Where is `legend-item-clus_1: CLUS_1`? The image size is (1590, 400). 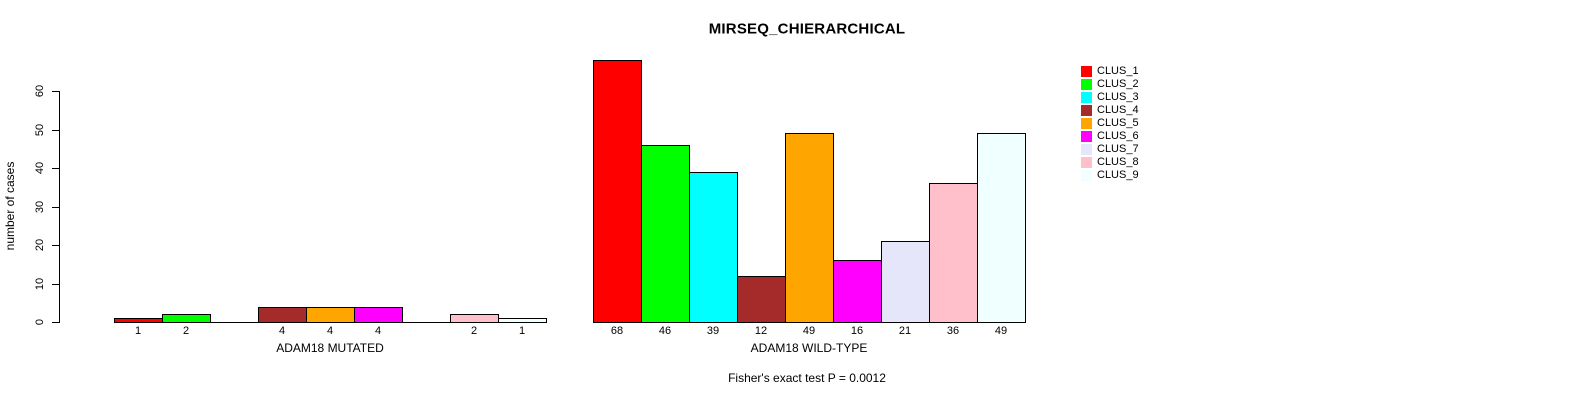 legend-item-clus_1: CLUS_1 is located at coordinates (1110, 71).